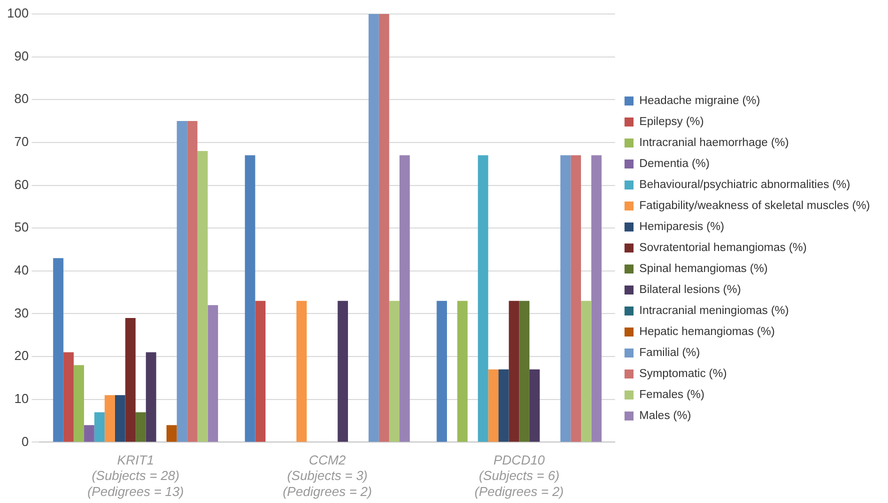  I want to click on legend-label: Hepatic hemangiomas (%), so click(707, 332).